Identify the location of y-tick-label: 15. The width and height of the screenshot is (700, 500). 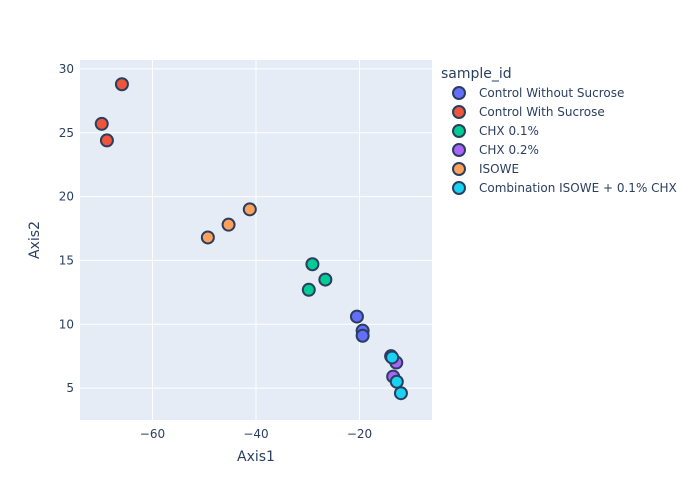
(66, 260).